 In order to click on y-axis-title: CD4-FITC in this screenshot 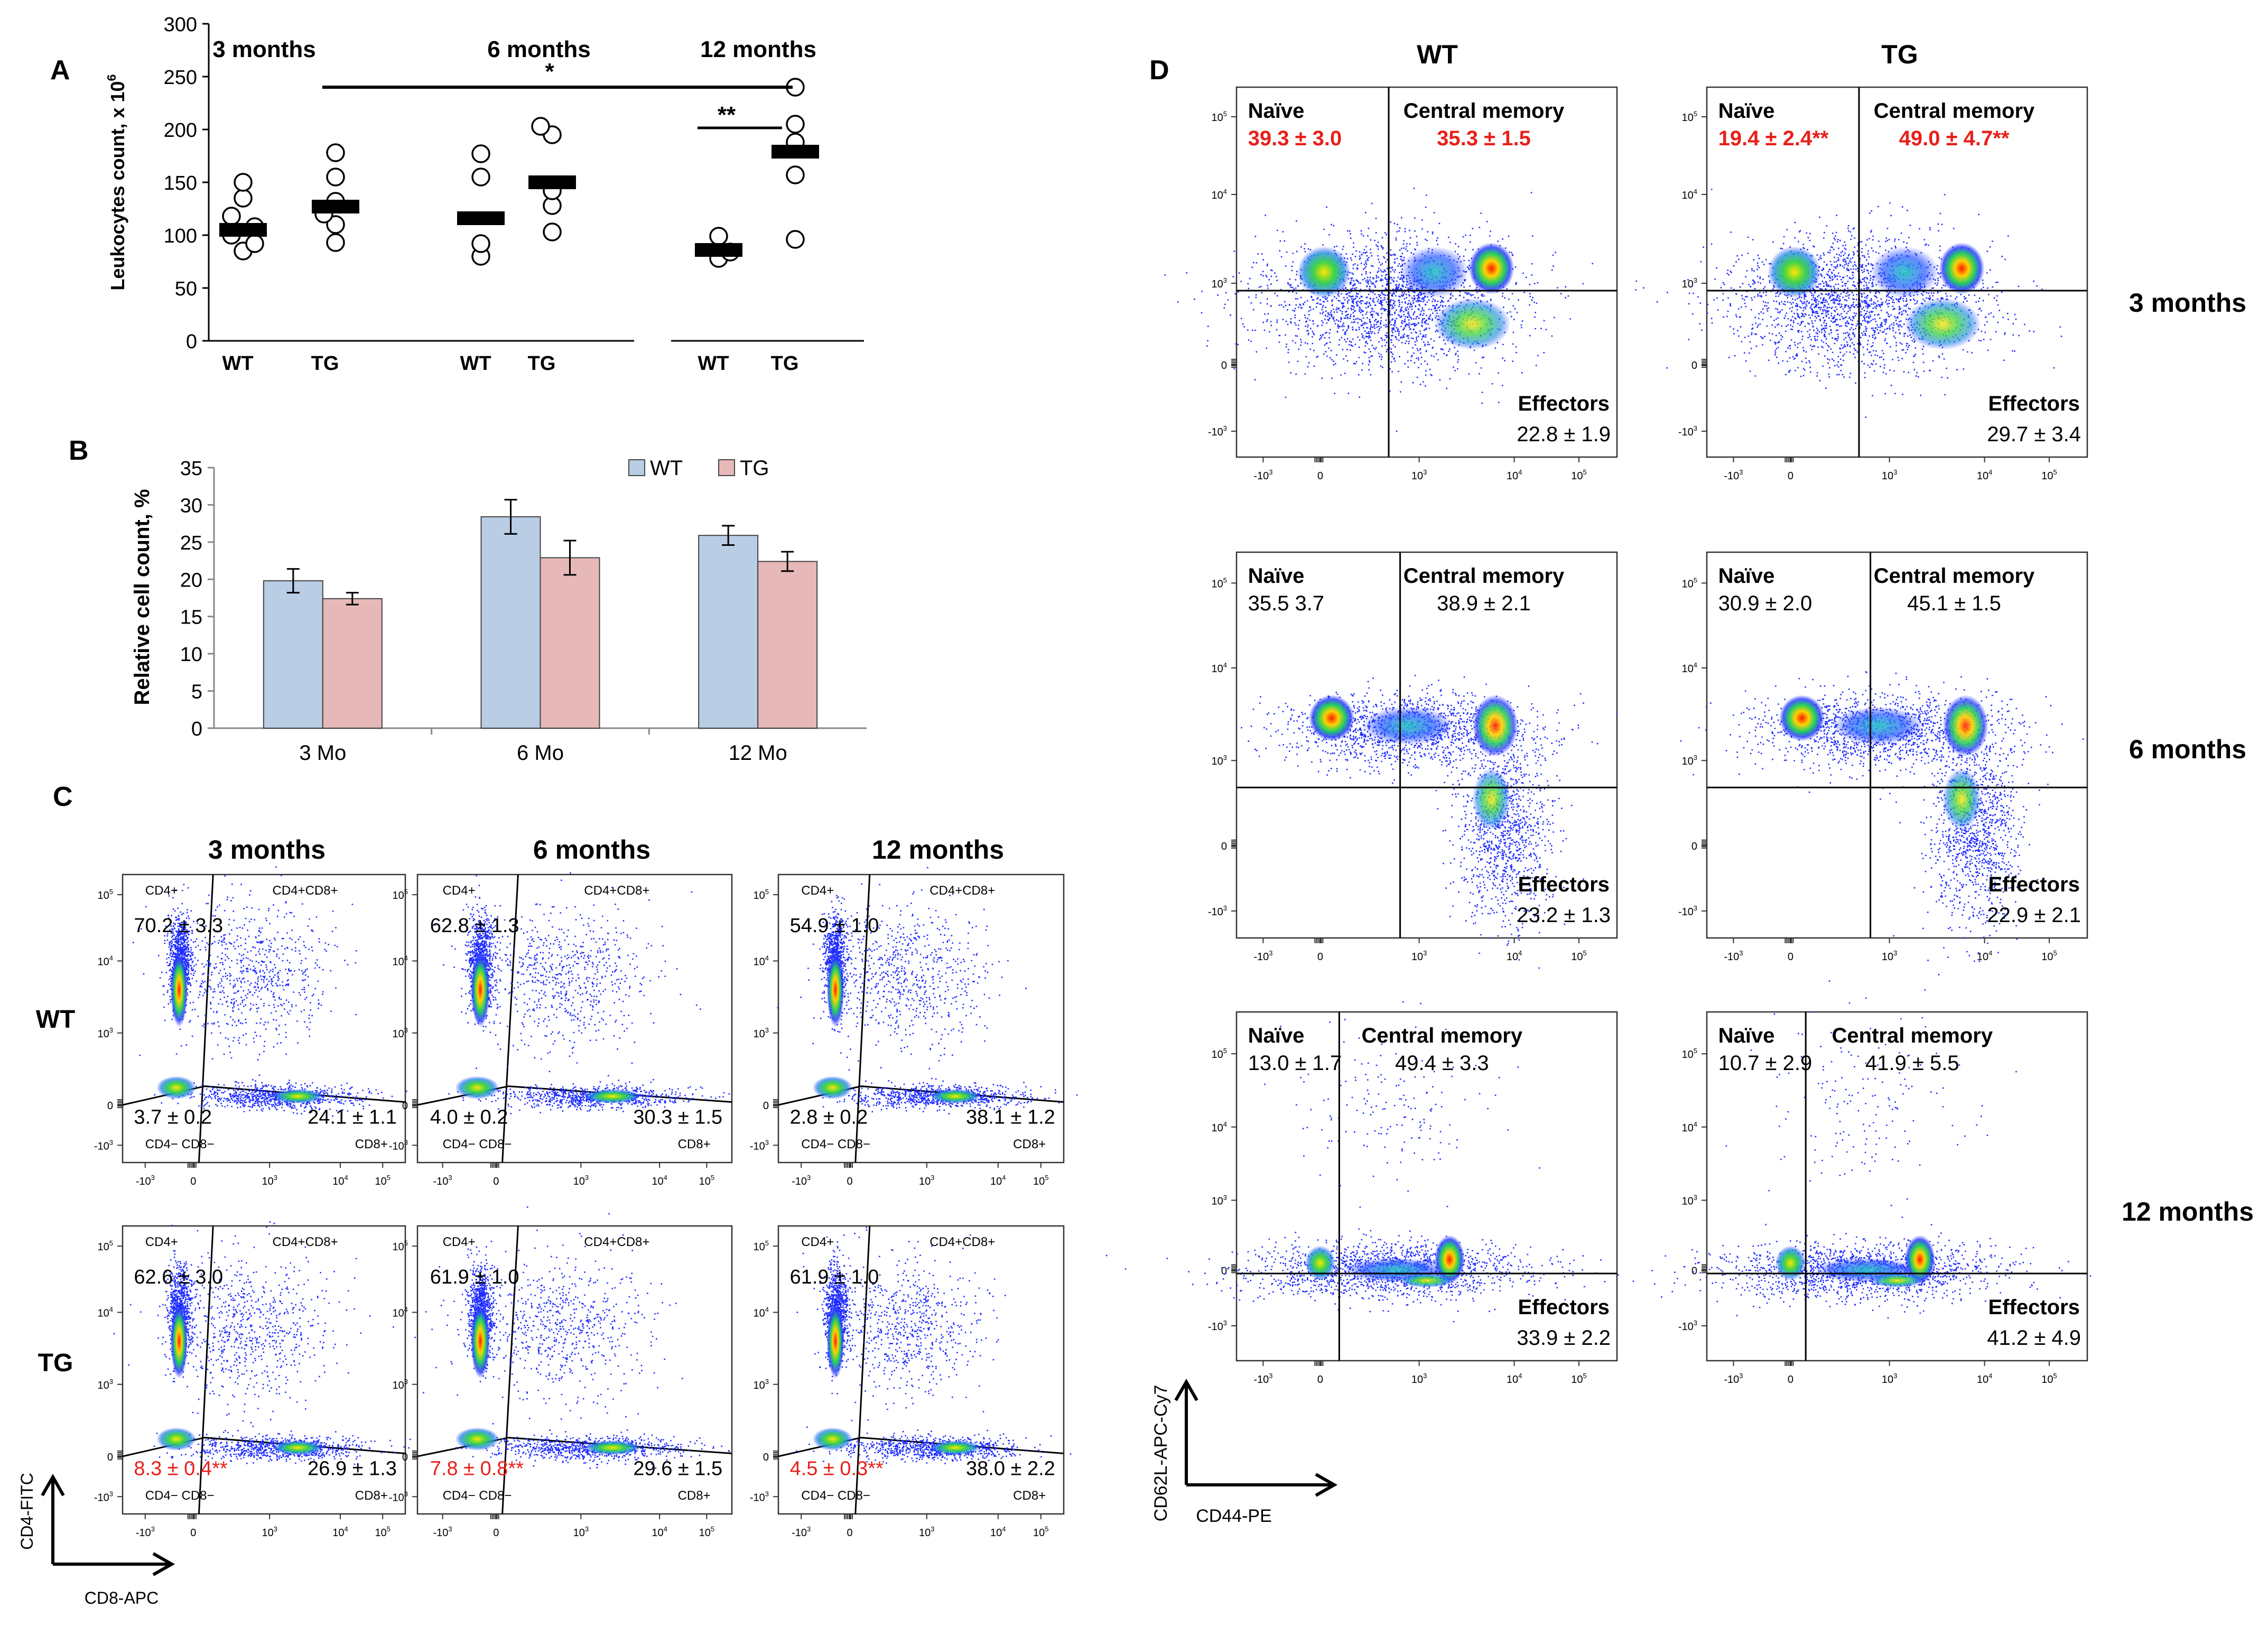, I will do `click(26, 1511)`.